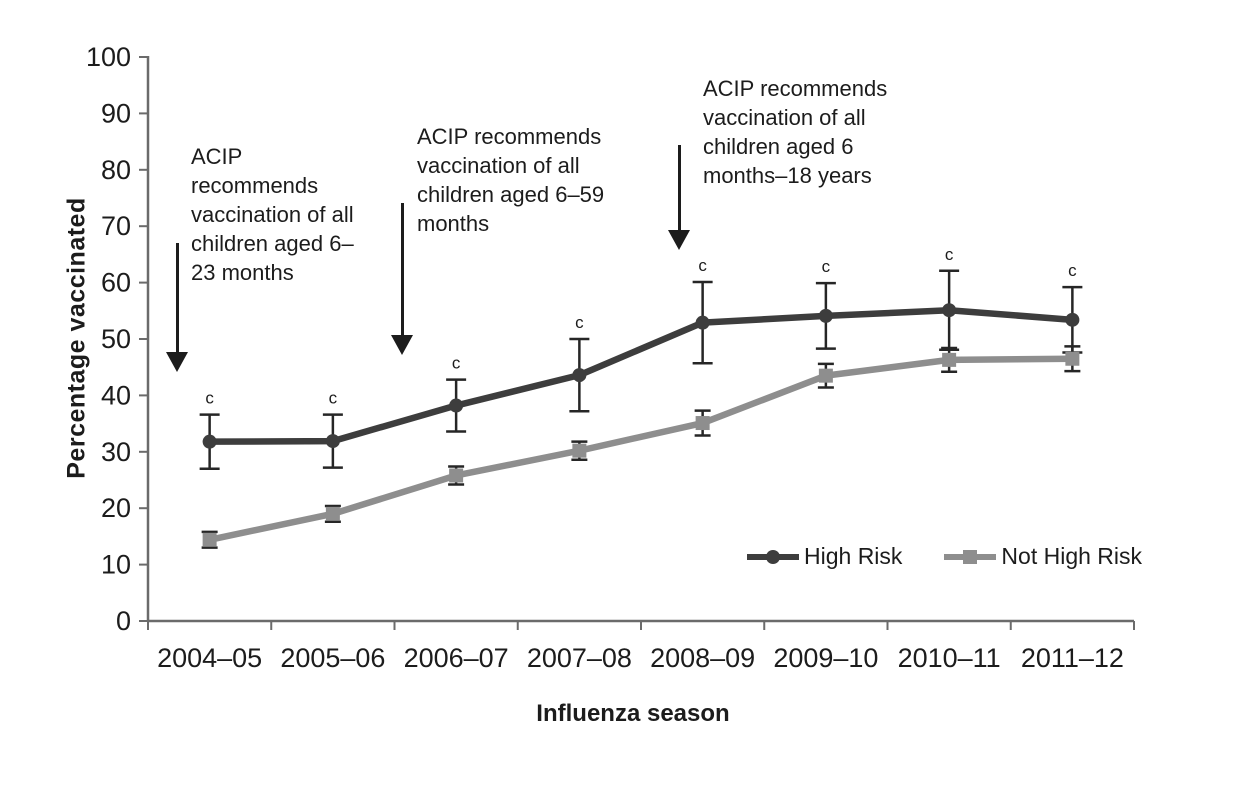  What do you see at coordinates (773, 556) in the screenshot?
I see `high-risk-line-circle-marker-icon` at bounding box center [773, 556].